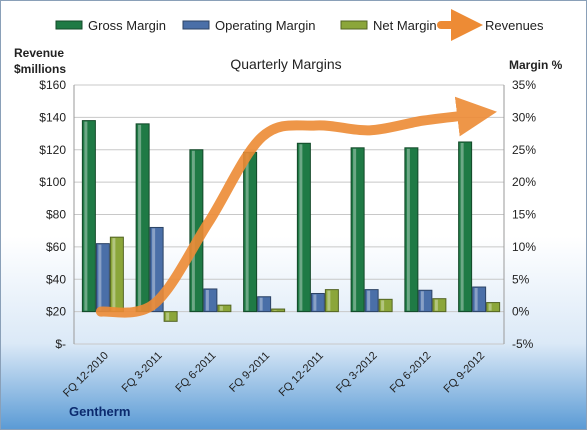  What do you see at coordinates (411, 373) in the screenshot?
I see `category-label: FQ 6-2012` at bounding box center [411, 373].